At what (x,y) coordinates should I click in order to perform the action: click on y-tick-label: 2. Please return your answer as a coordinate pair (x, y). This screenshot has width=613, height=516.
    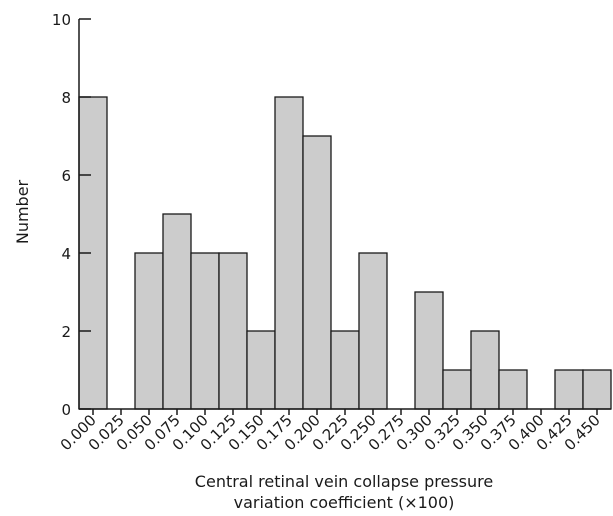
    Looking at the image, I should click on (66, 332).